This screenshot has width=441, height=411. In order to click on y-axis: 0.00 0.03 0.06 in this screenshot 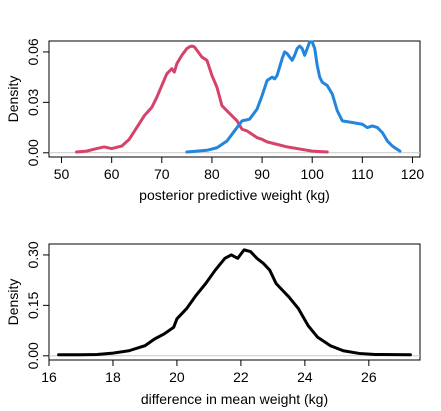, I will do `click(37, 102)`.